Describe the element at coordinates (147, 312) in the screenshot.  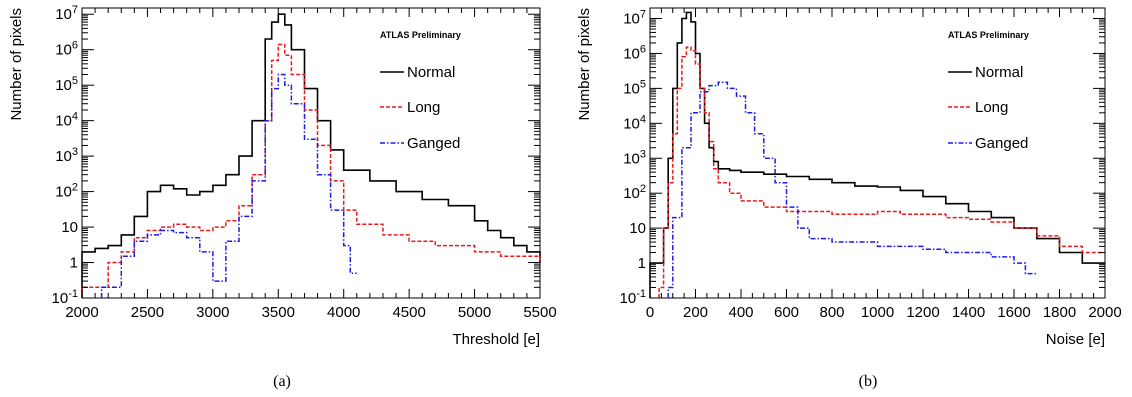
I see `x-tick-label: 2500` at that location.